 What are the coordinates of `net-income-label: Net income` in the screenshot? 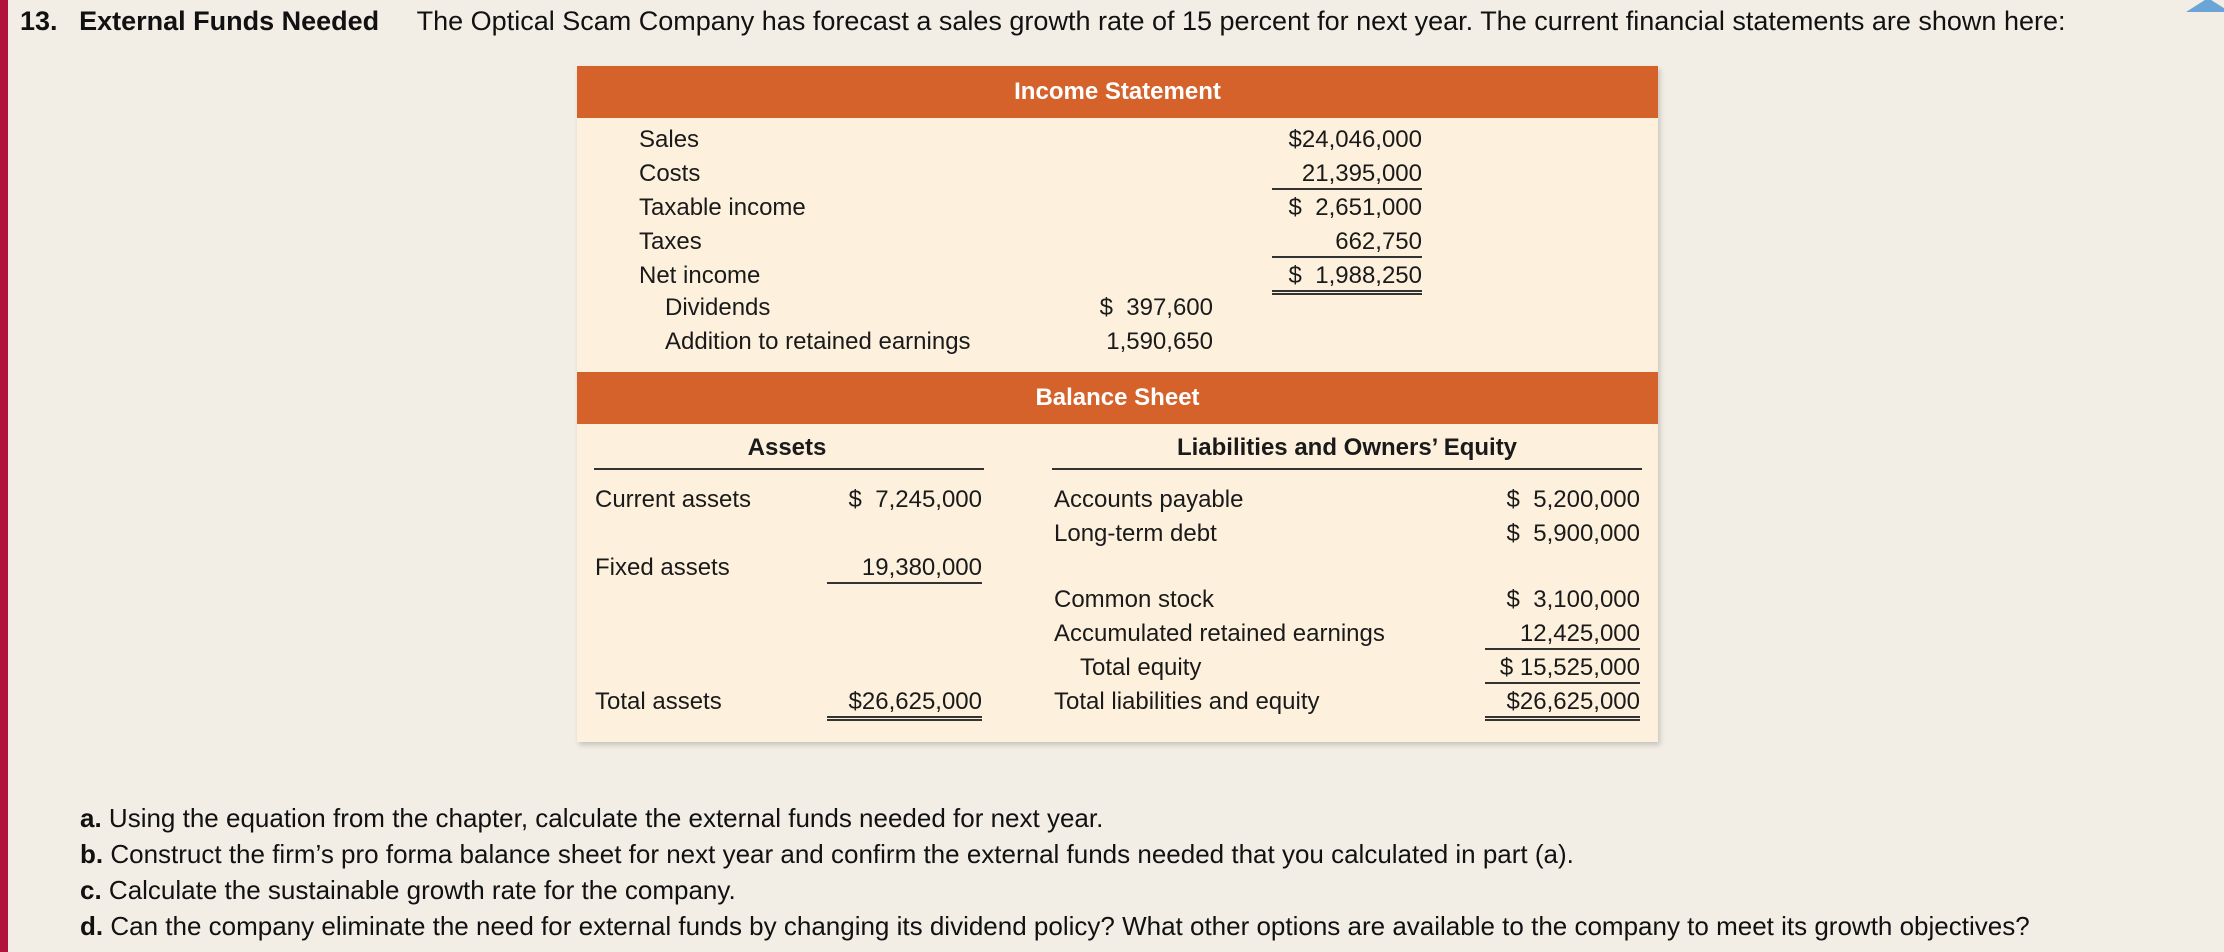 It's located at (700, 275).